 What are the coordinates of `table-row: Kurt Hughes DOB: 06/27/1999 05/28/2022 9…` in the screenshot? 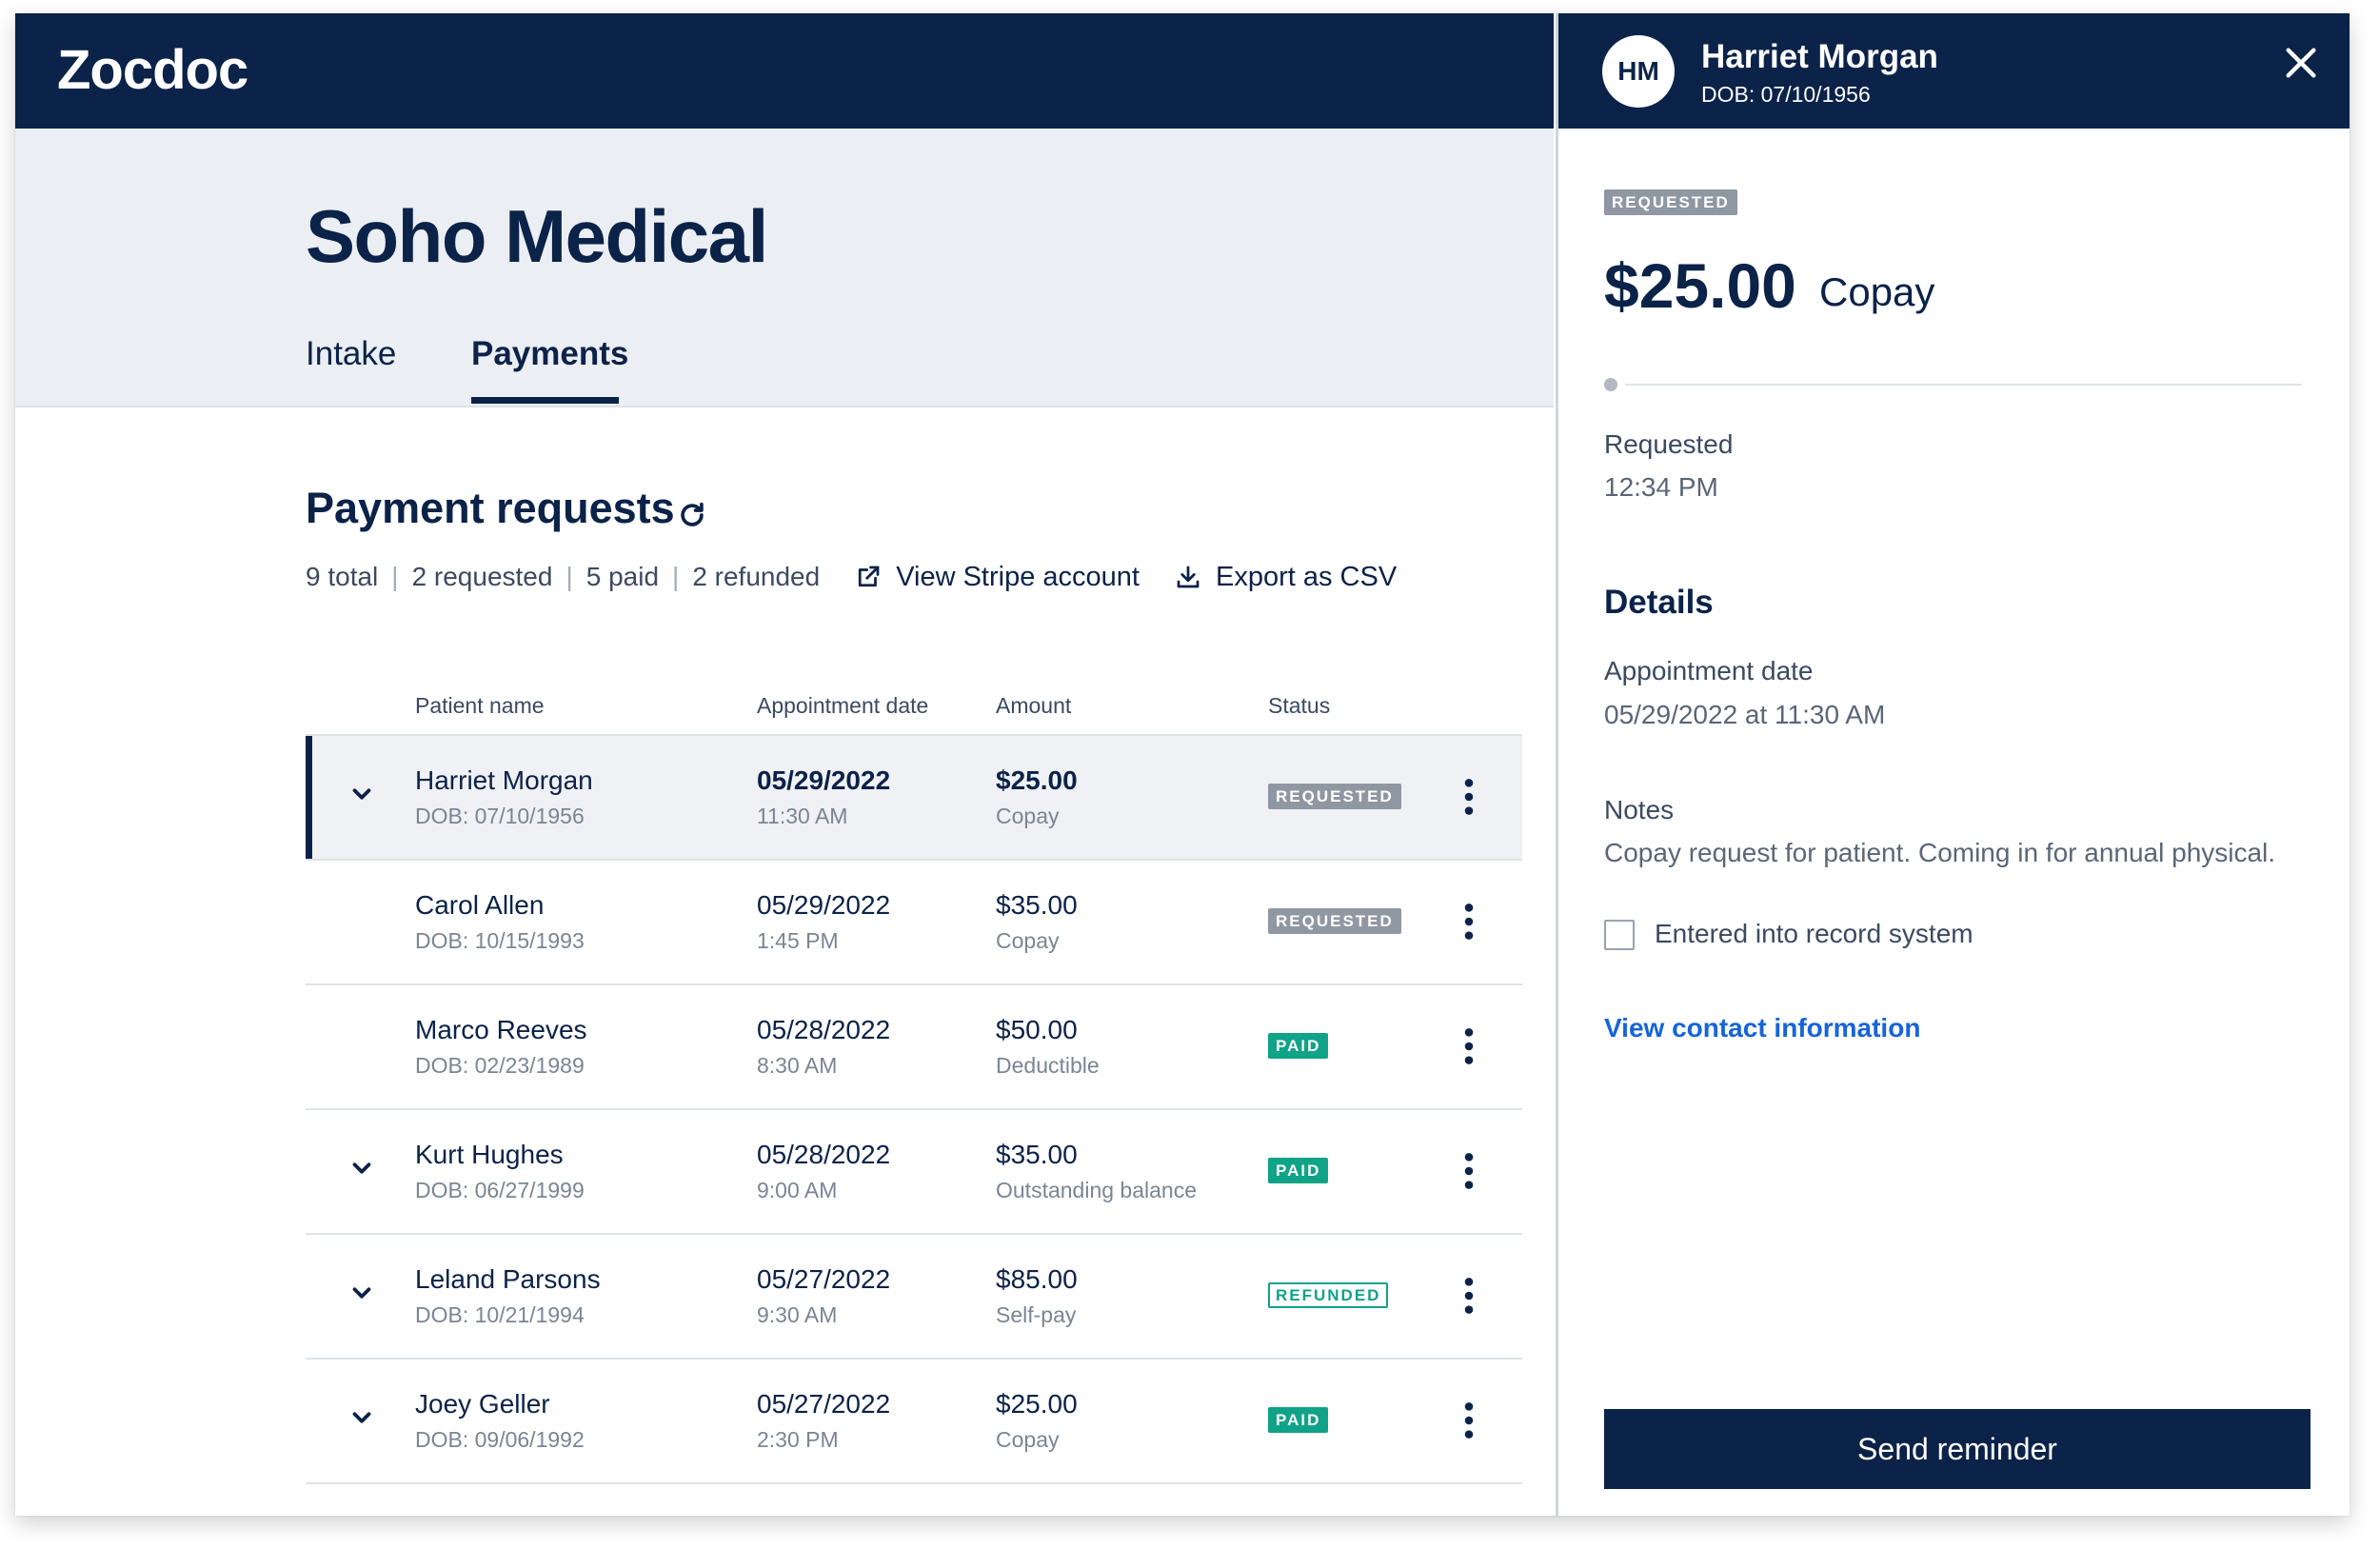 It's located at (914, 1172).